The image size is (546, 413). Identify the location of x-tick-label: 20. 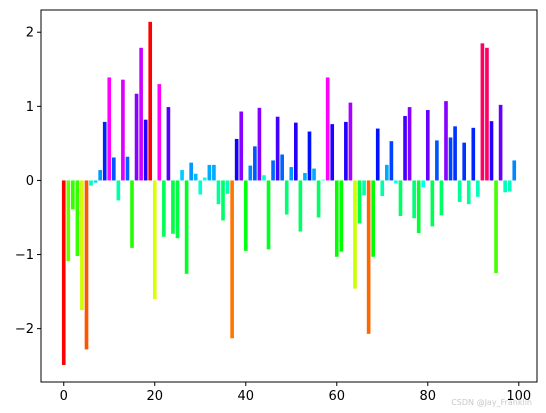
(154, 396).